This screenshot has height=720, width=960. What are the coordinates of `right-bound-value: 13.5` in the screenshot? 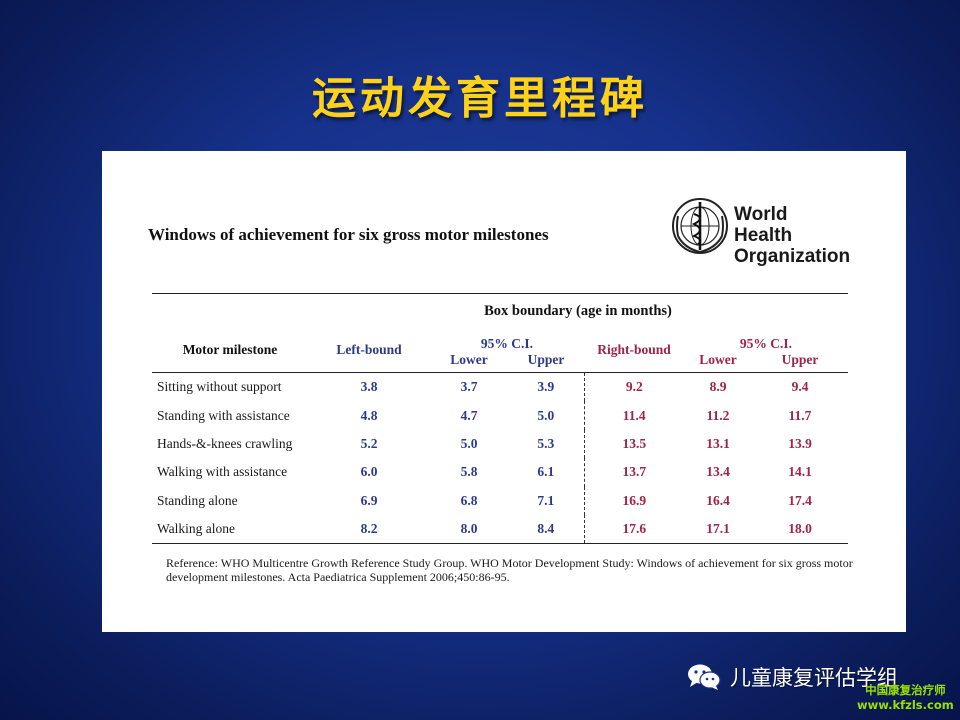 It's located at (633, 444).